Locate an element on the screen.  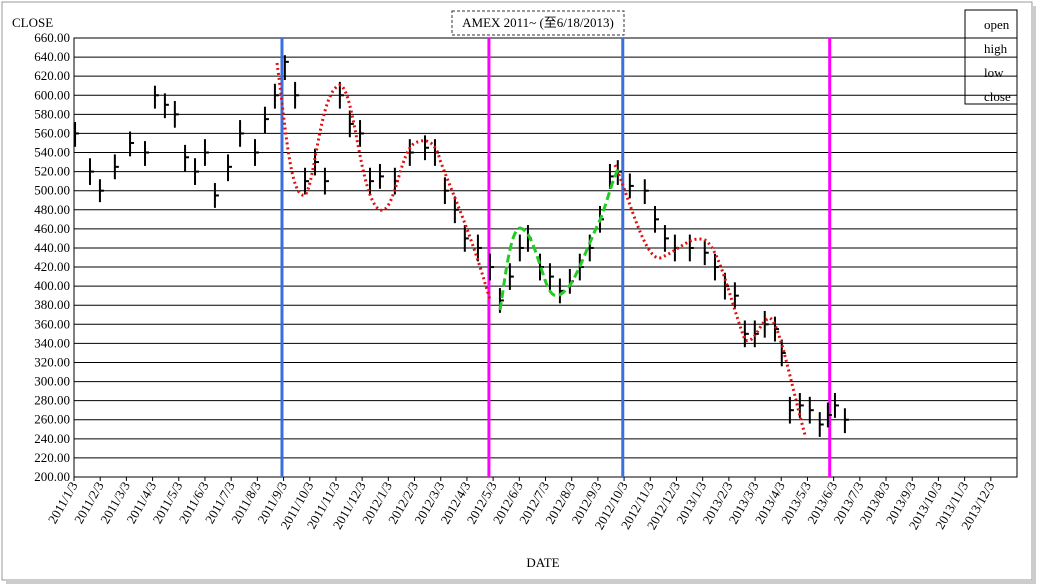
y-tick-label: 200.00 is located at coordinates (52, 476).